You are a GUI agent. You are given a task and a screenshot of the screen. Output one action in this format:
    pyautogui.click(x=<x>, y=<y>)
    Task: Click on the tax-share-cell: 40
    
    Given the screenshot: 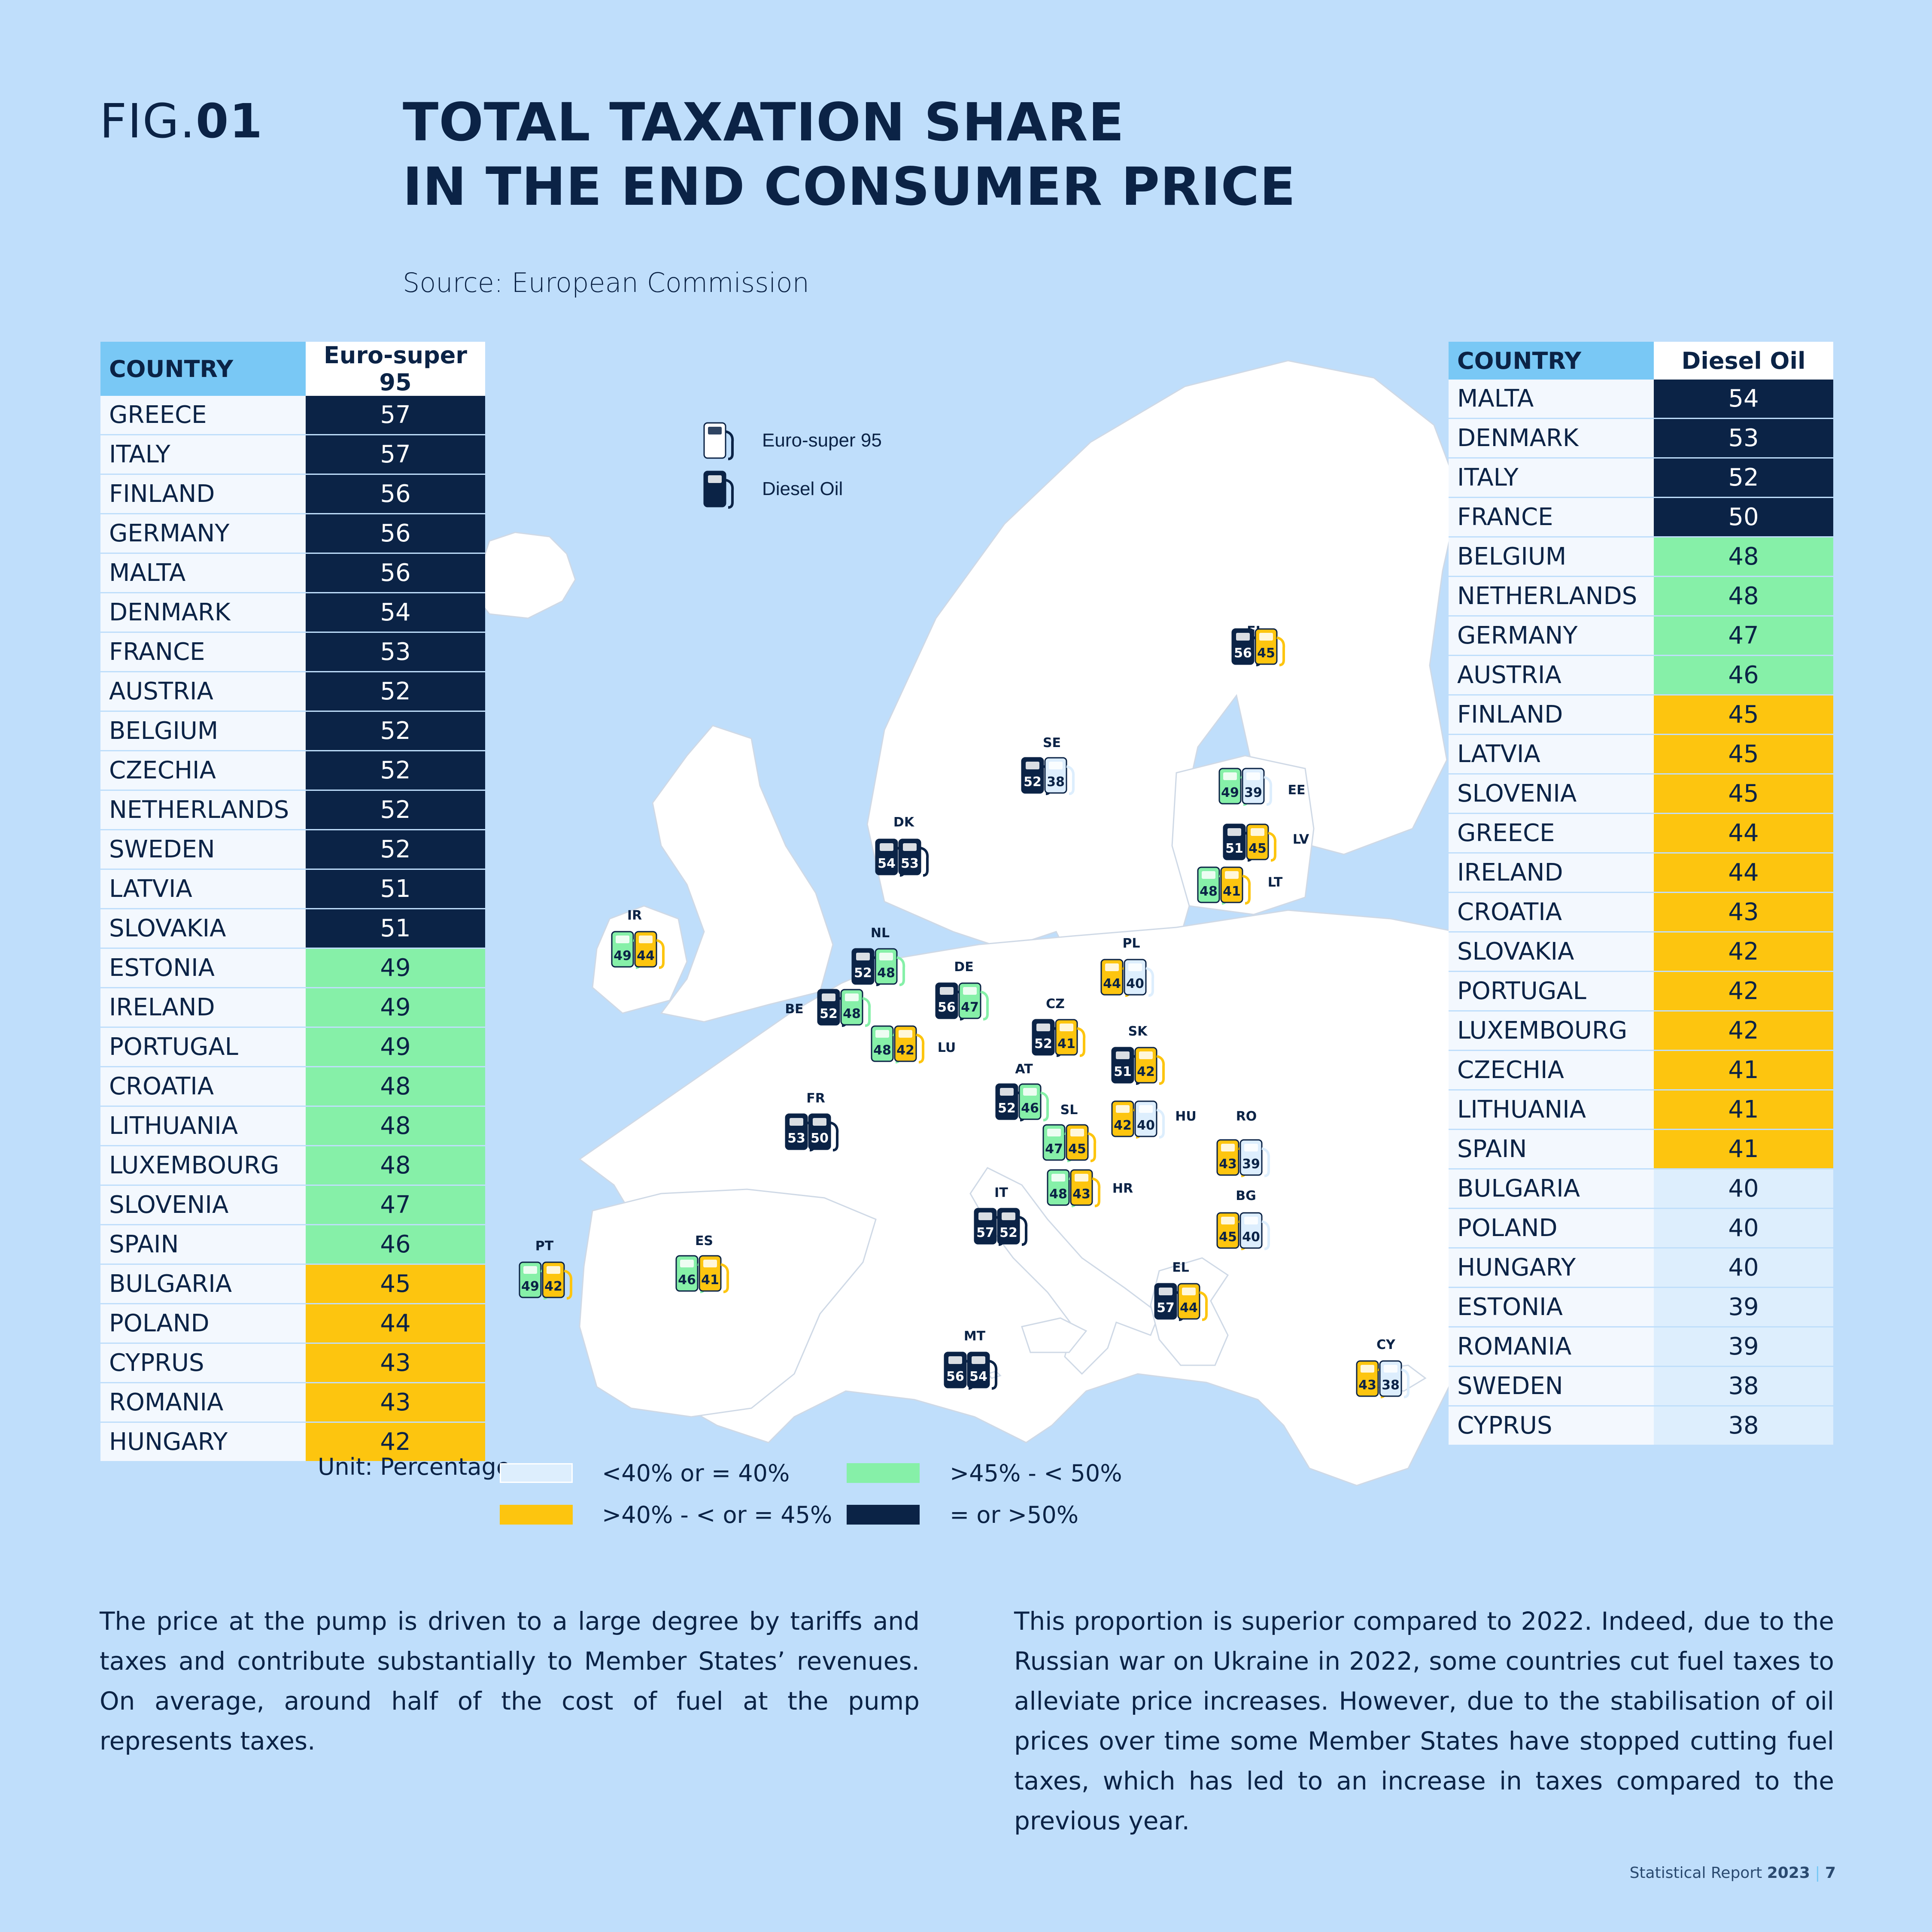 What is the action you would take?
    pyautogui.click(x=1744, y=1228)
    